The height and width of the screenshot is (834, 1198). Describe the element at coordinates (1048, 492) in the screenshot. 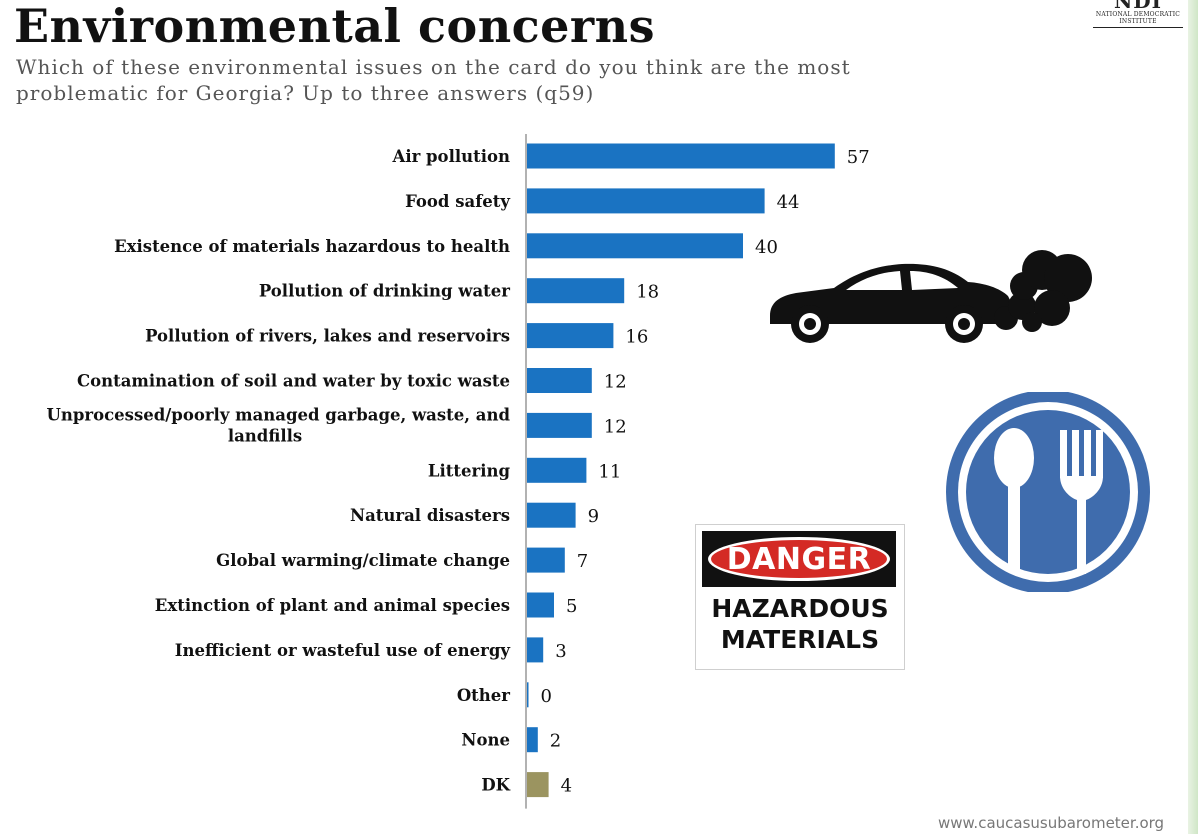

I see `spoon-fork-icon` at that location.